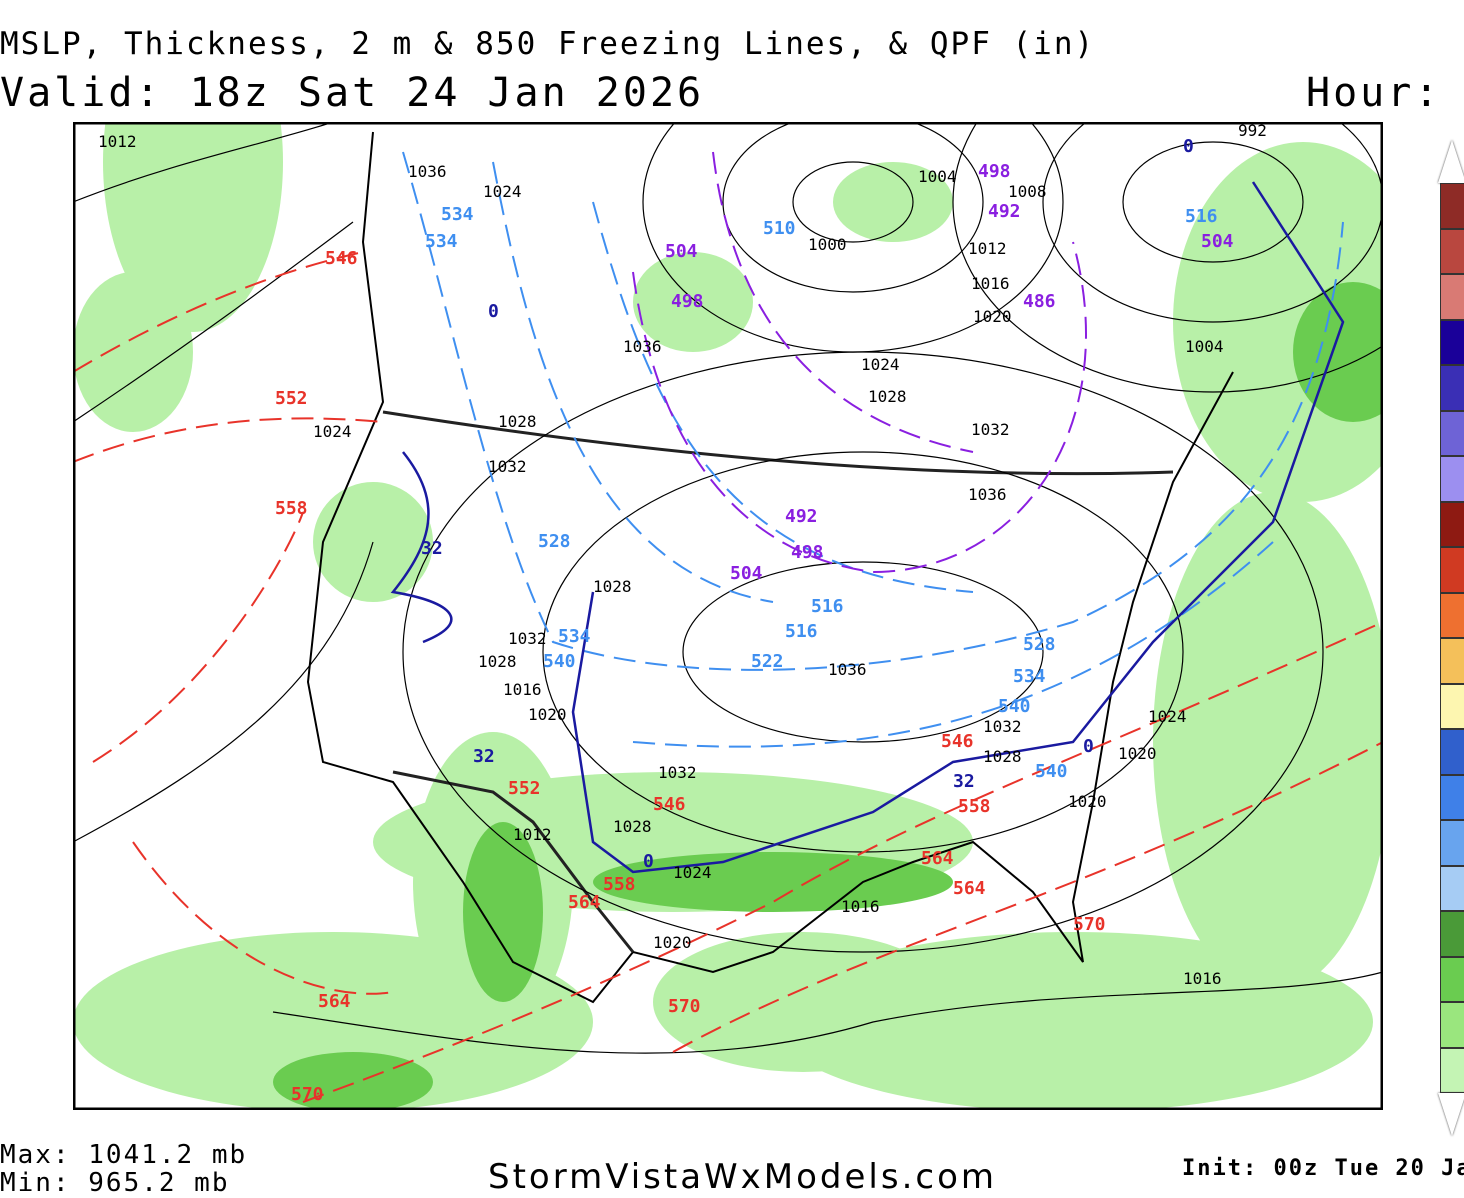 The width and height of the screenshot is (1464, 1198). Describe the element at coordinates (778, 443) in the screenshot. I see `us-canada-border` at that location.